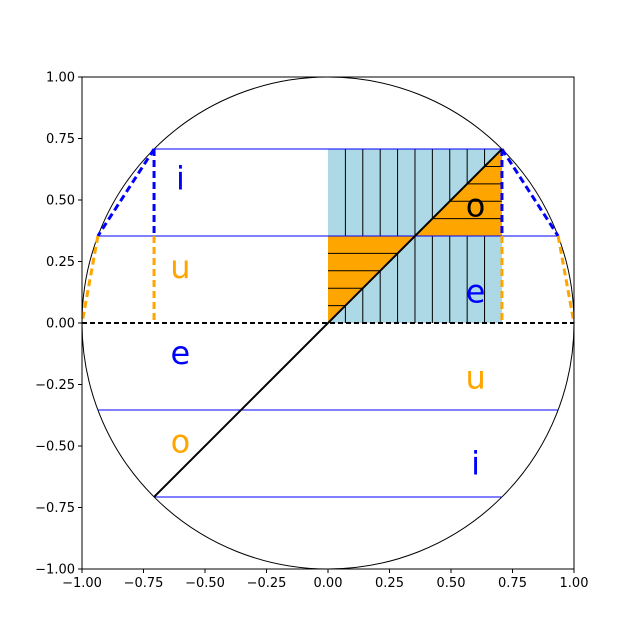  What do you see at coordinates (328, 583) in the screenshot?
I see `x-tick-label: 0.00` at bounding box center [328, 583].